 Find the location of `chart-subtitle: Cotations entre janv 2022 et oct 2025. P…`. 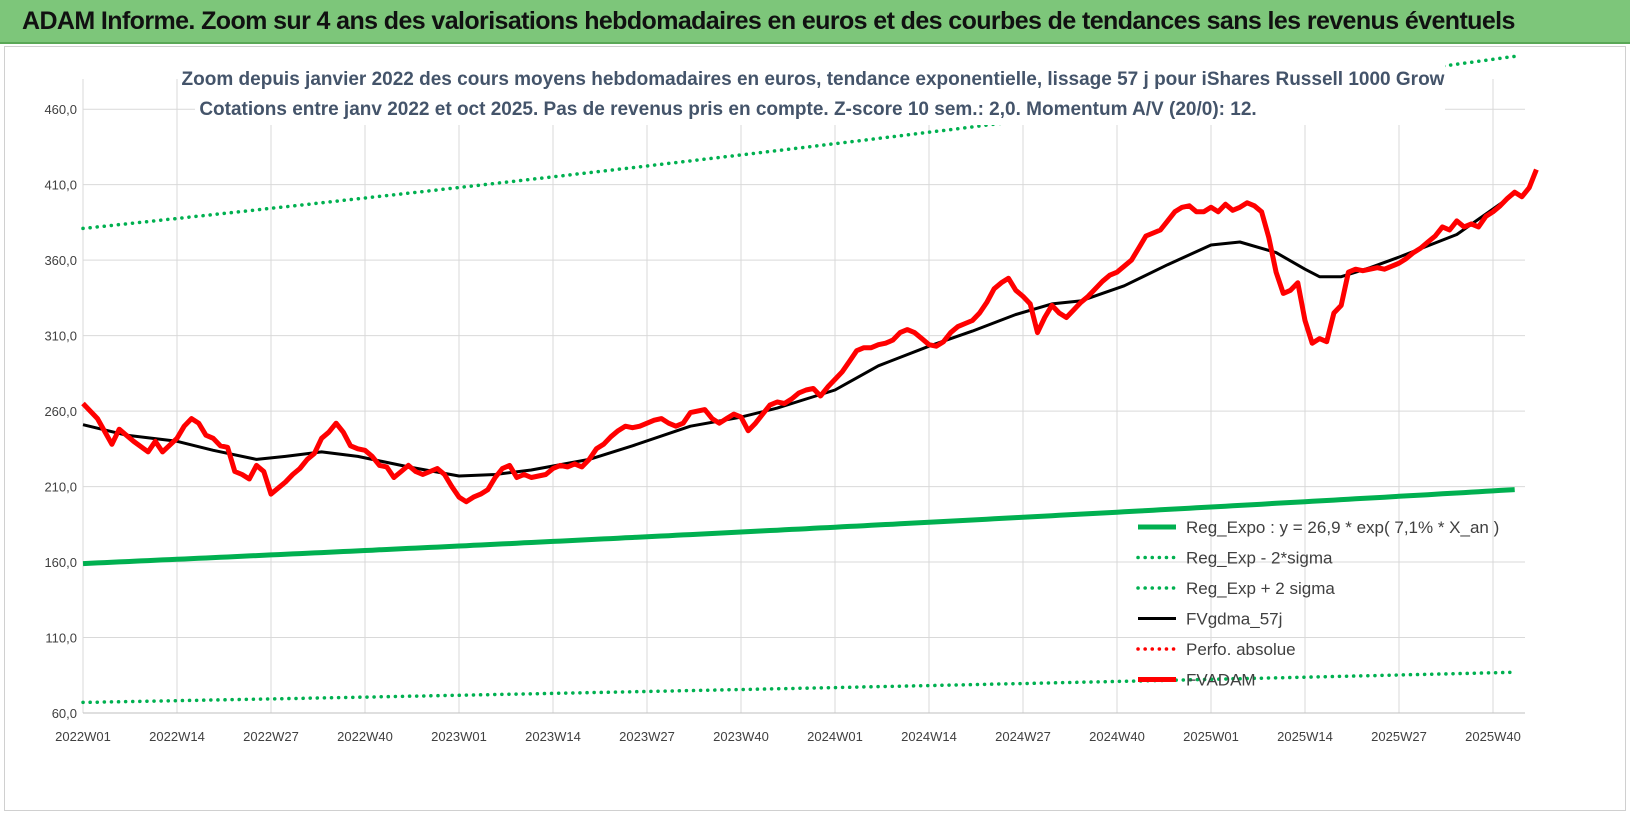

chart-subtitle: Cotations entre janv 2022 et oct 2025. P… is located at coordinates (727, 109).